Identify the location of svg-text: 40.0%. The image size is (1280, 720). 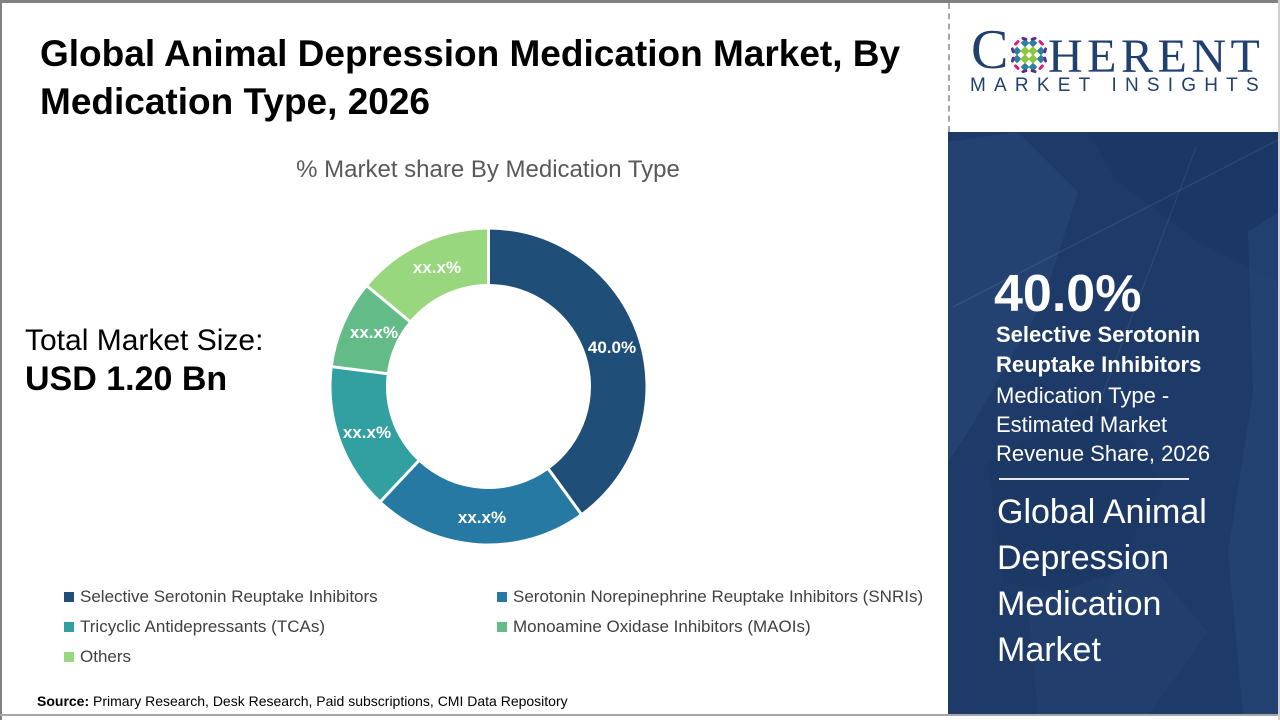
(612, 347).